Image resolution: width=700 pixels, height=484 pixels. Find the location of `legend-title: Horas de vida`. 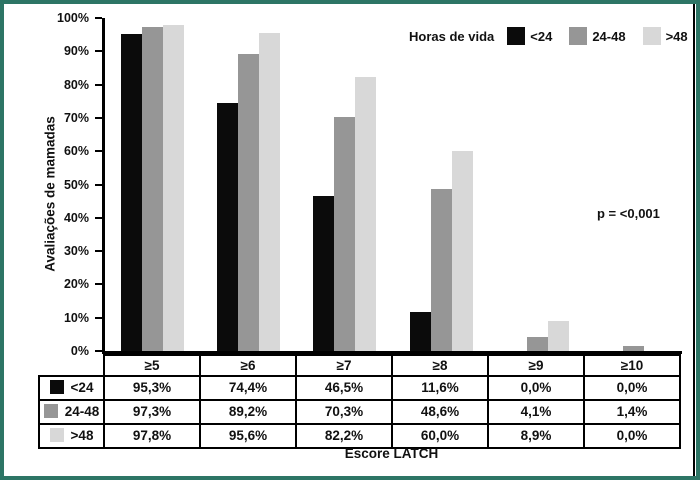

legend-title: Horas de vida is located at coordinates (452, 36).